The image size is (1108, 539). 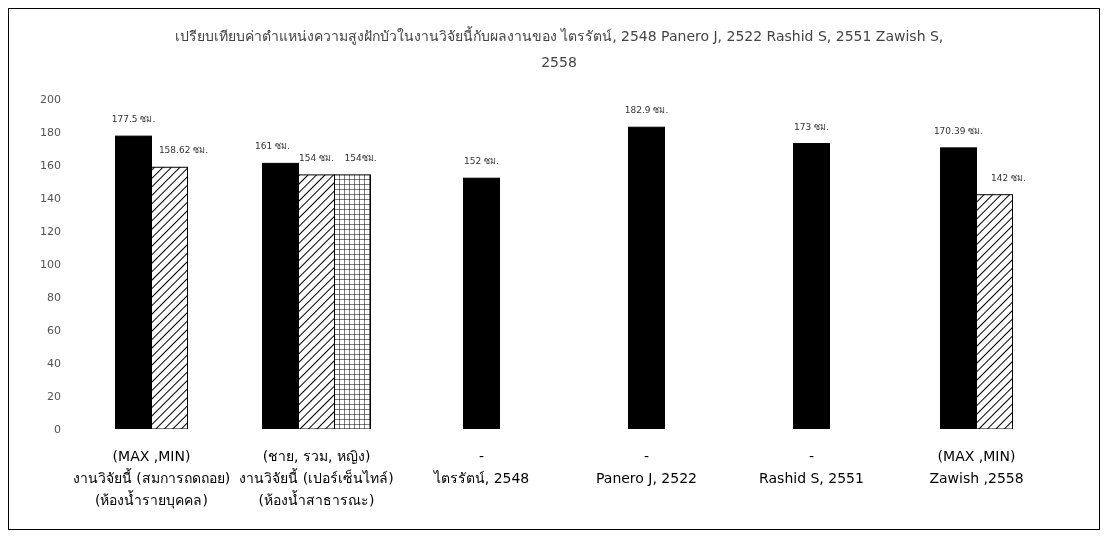 What do you see at coordinates (151, 478) in the screenshot?
I see `x-tick-label: (MAX ,MIN) งานวิจัยนี้ (สมการถดถอย) (ห้องน้ำรายบุคคล)` at bounding box center [151, 478].